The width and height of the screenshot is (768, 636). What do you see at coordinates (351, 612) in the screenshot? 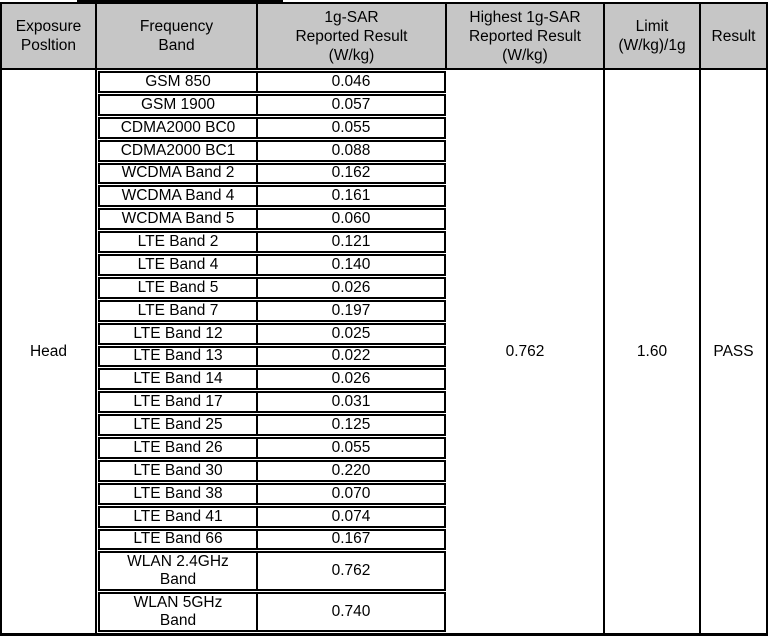
I see `sar-value-cell: 0.740` at bounding box center [351, 612].